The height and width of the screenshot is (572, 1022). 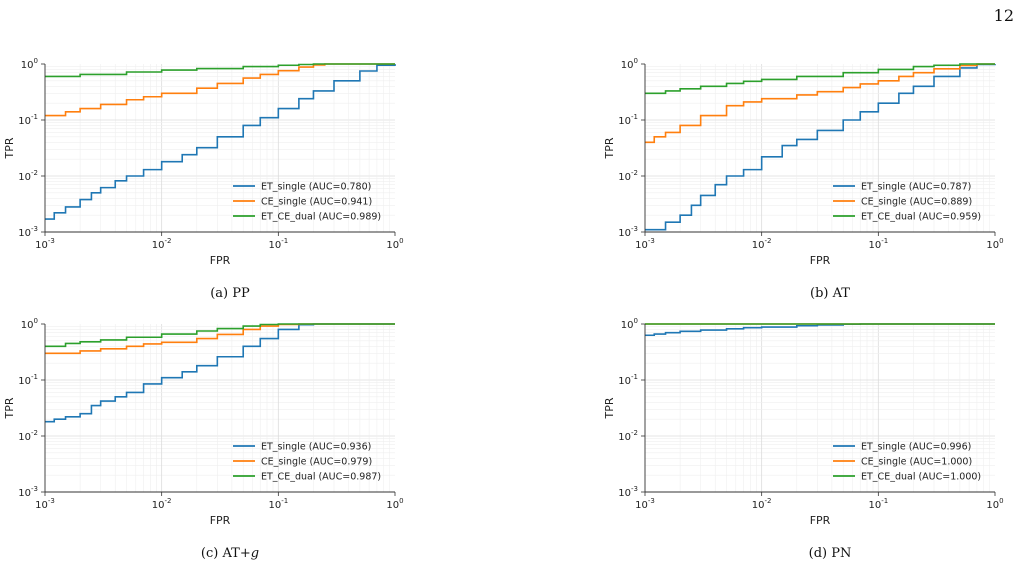 I want to click on legend-entry: ET_CE_dual (AUC=0.959), so click(x=921, y=217).